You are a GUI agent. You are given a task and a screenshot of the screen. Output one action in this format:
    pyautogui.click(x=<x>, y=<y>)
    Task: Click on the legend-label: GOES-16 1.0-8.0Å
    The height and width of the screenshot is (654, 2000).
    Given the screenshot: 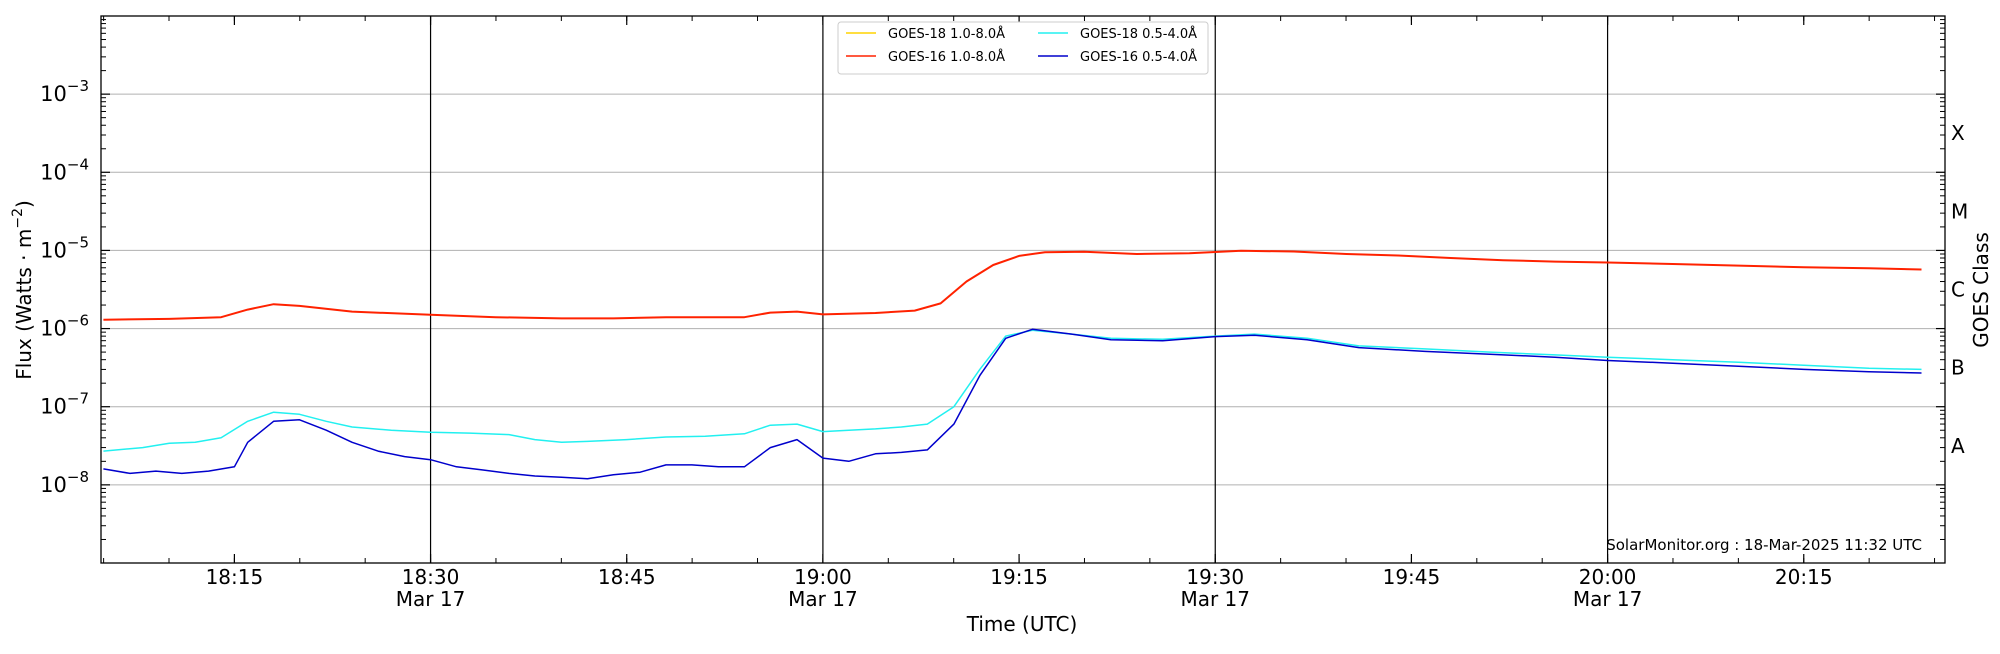 What is the action you would take?
    pyautogui.click(x=946, y=57)
    